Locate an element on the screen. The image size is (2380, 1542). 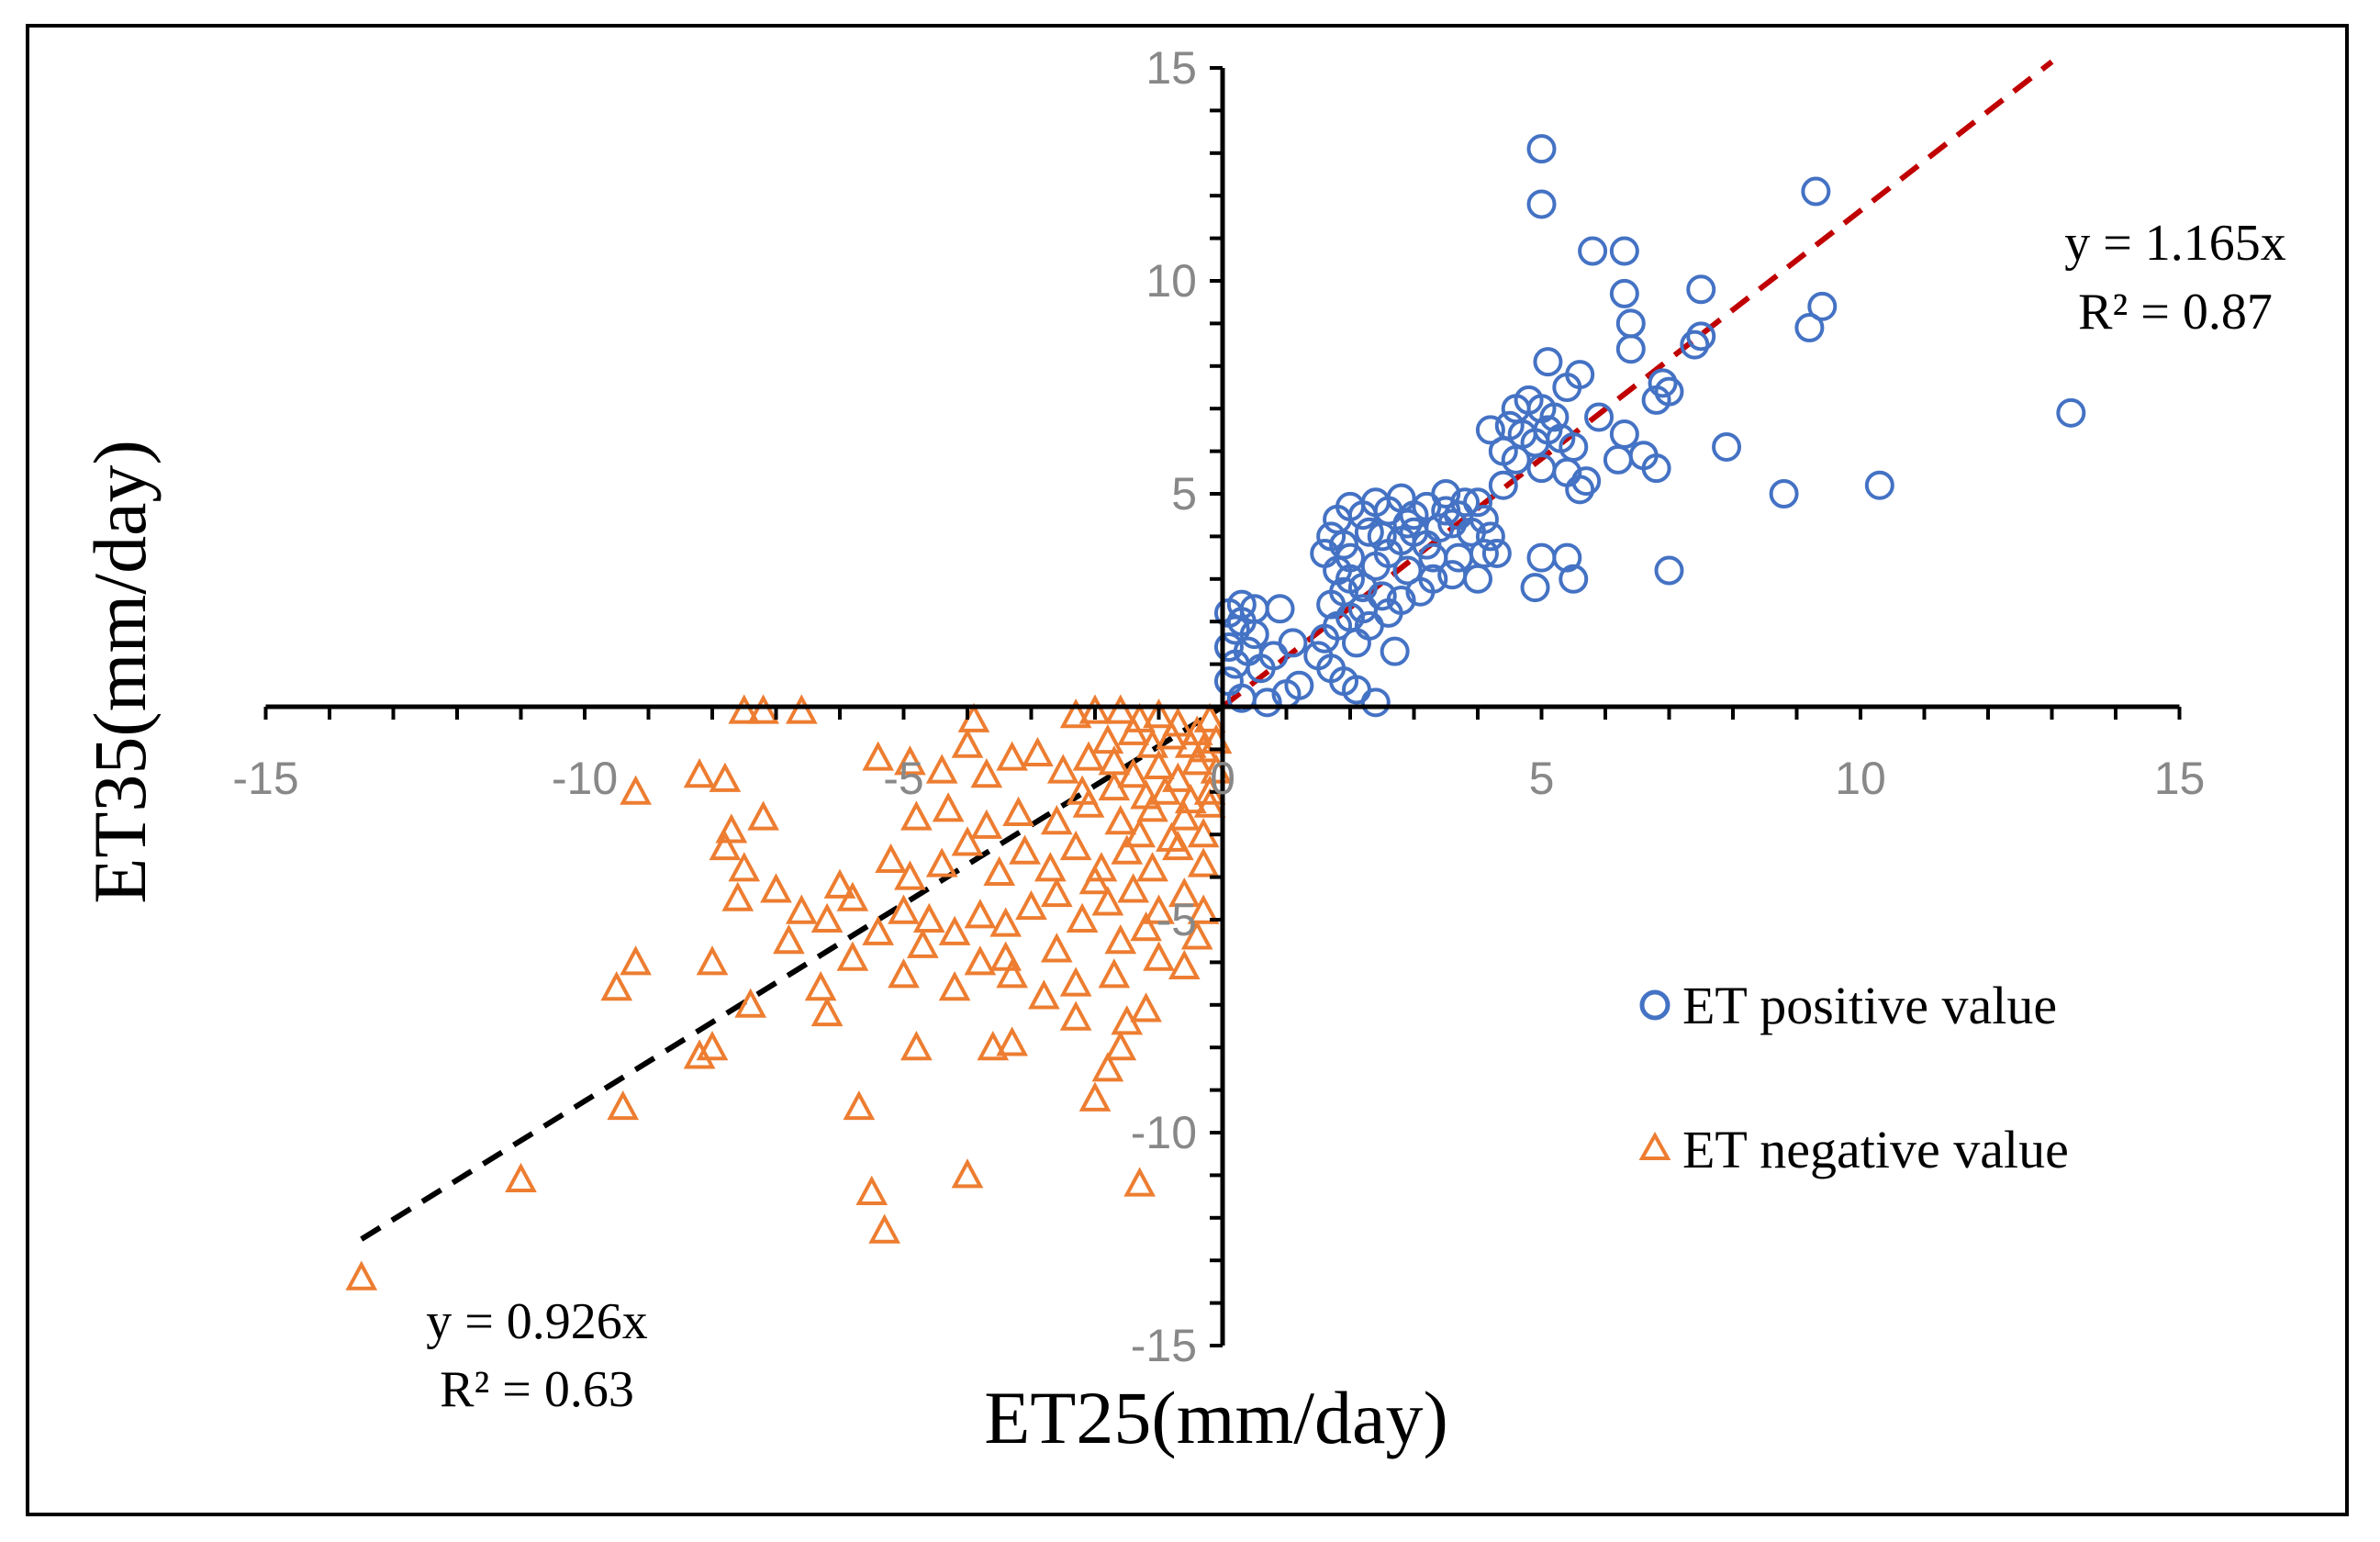
legend: ET positive value ET negative value is located at coordinates (1853, 1077).